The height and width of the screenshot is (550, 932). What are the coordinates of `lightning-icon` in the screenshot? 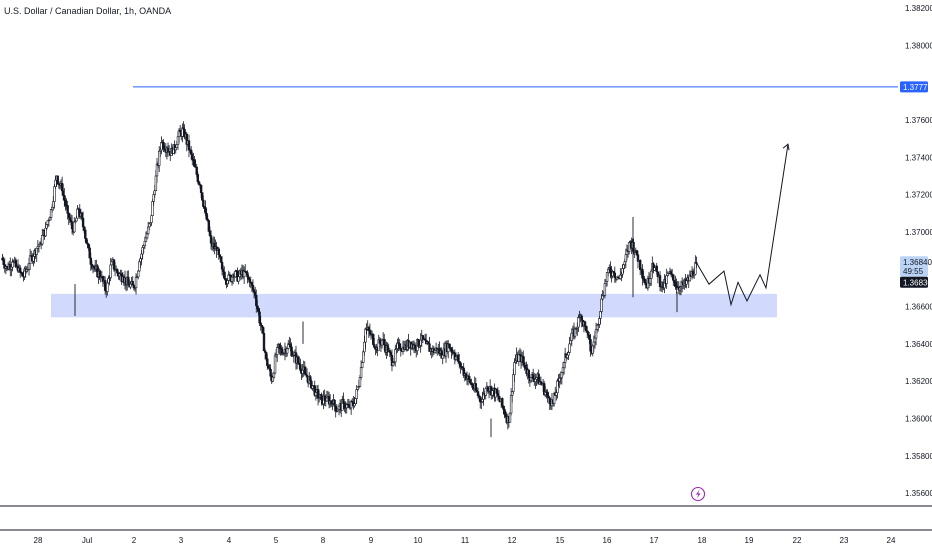 It's located at (698, 494).